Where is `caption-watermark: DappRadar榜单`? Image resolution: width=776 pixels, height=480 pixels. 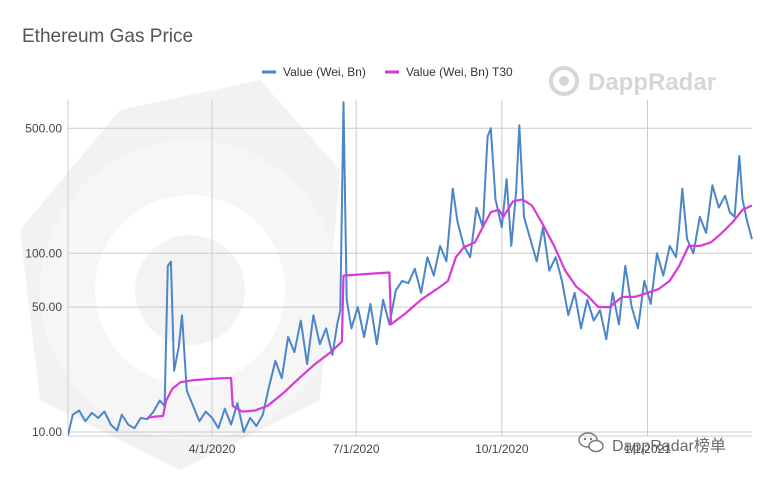 caption-watermark: DappRadar榜单 is located at coordinates (652, 443).